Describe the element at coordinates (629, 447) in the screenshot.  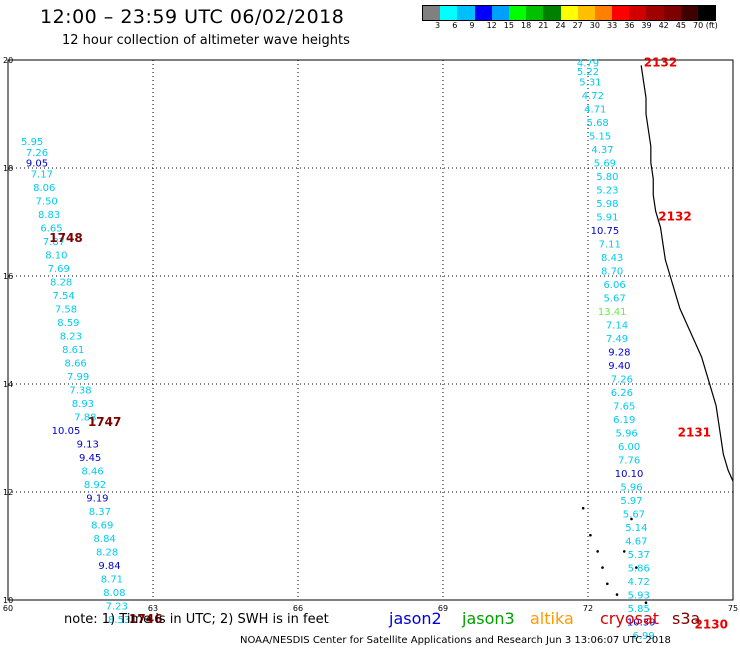
I see `wave-height-value: 6.00` at that location.